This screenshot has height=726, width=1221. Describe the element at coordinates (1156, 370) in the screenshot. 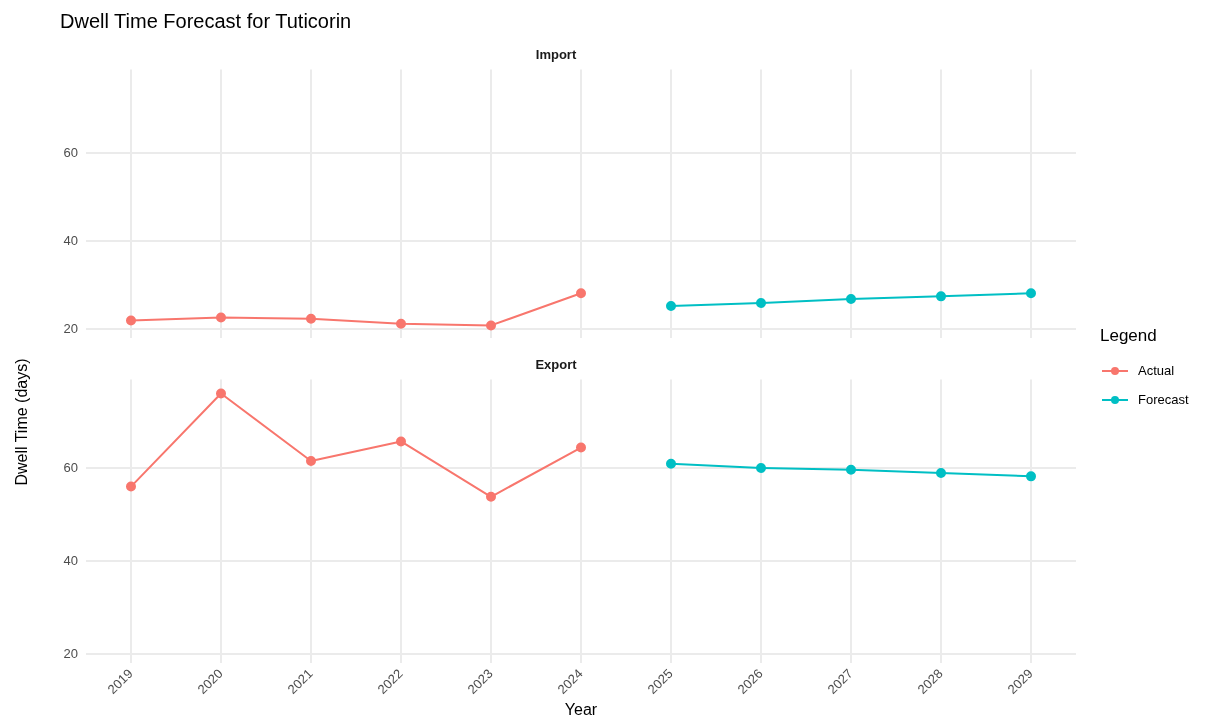

I see `legend-label: Actual` at that location.